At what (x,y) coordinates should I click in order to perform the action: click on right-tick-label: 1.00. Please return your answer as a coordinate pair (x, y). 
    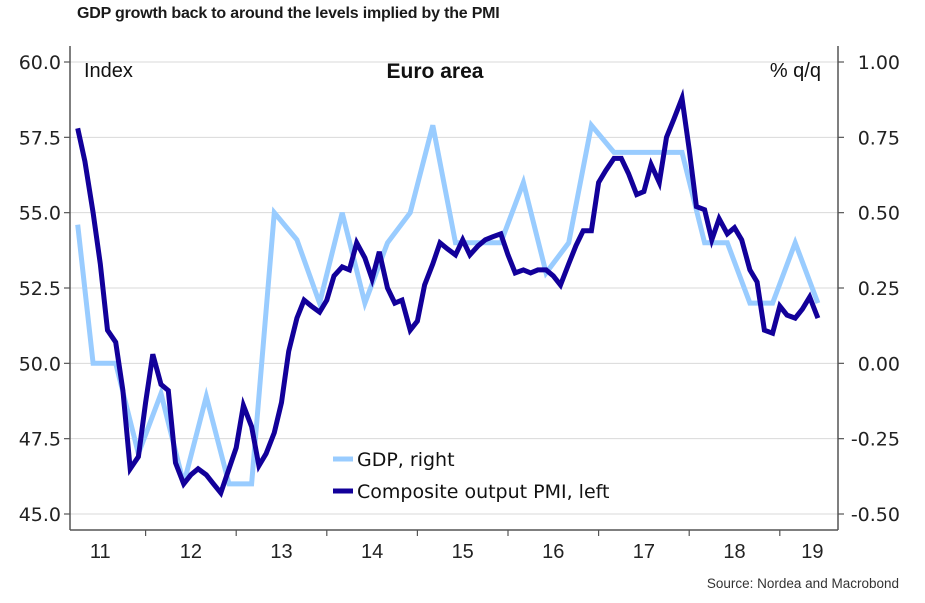
    Looking at the image, I should click on (879, 63).